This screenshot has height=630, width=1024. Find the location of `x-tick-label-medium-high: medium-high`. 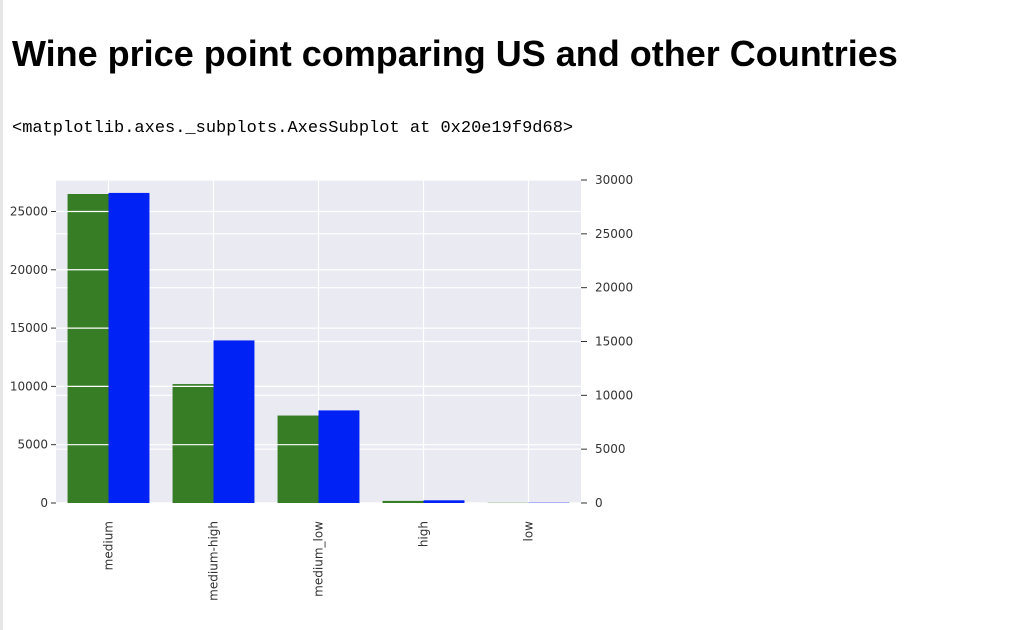

x-tick-label-medium-high: medium-high is located at coordinates (214, 561).